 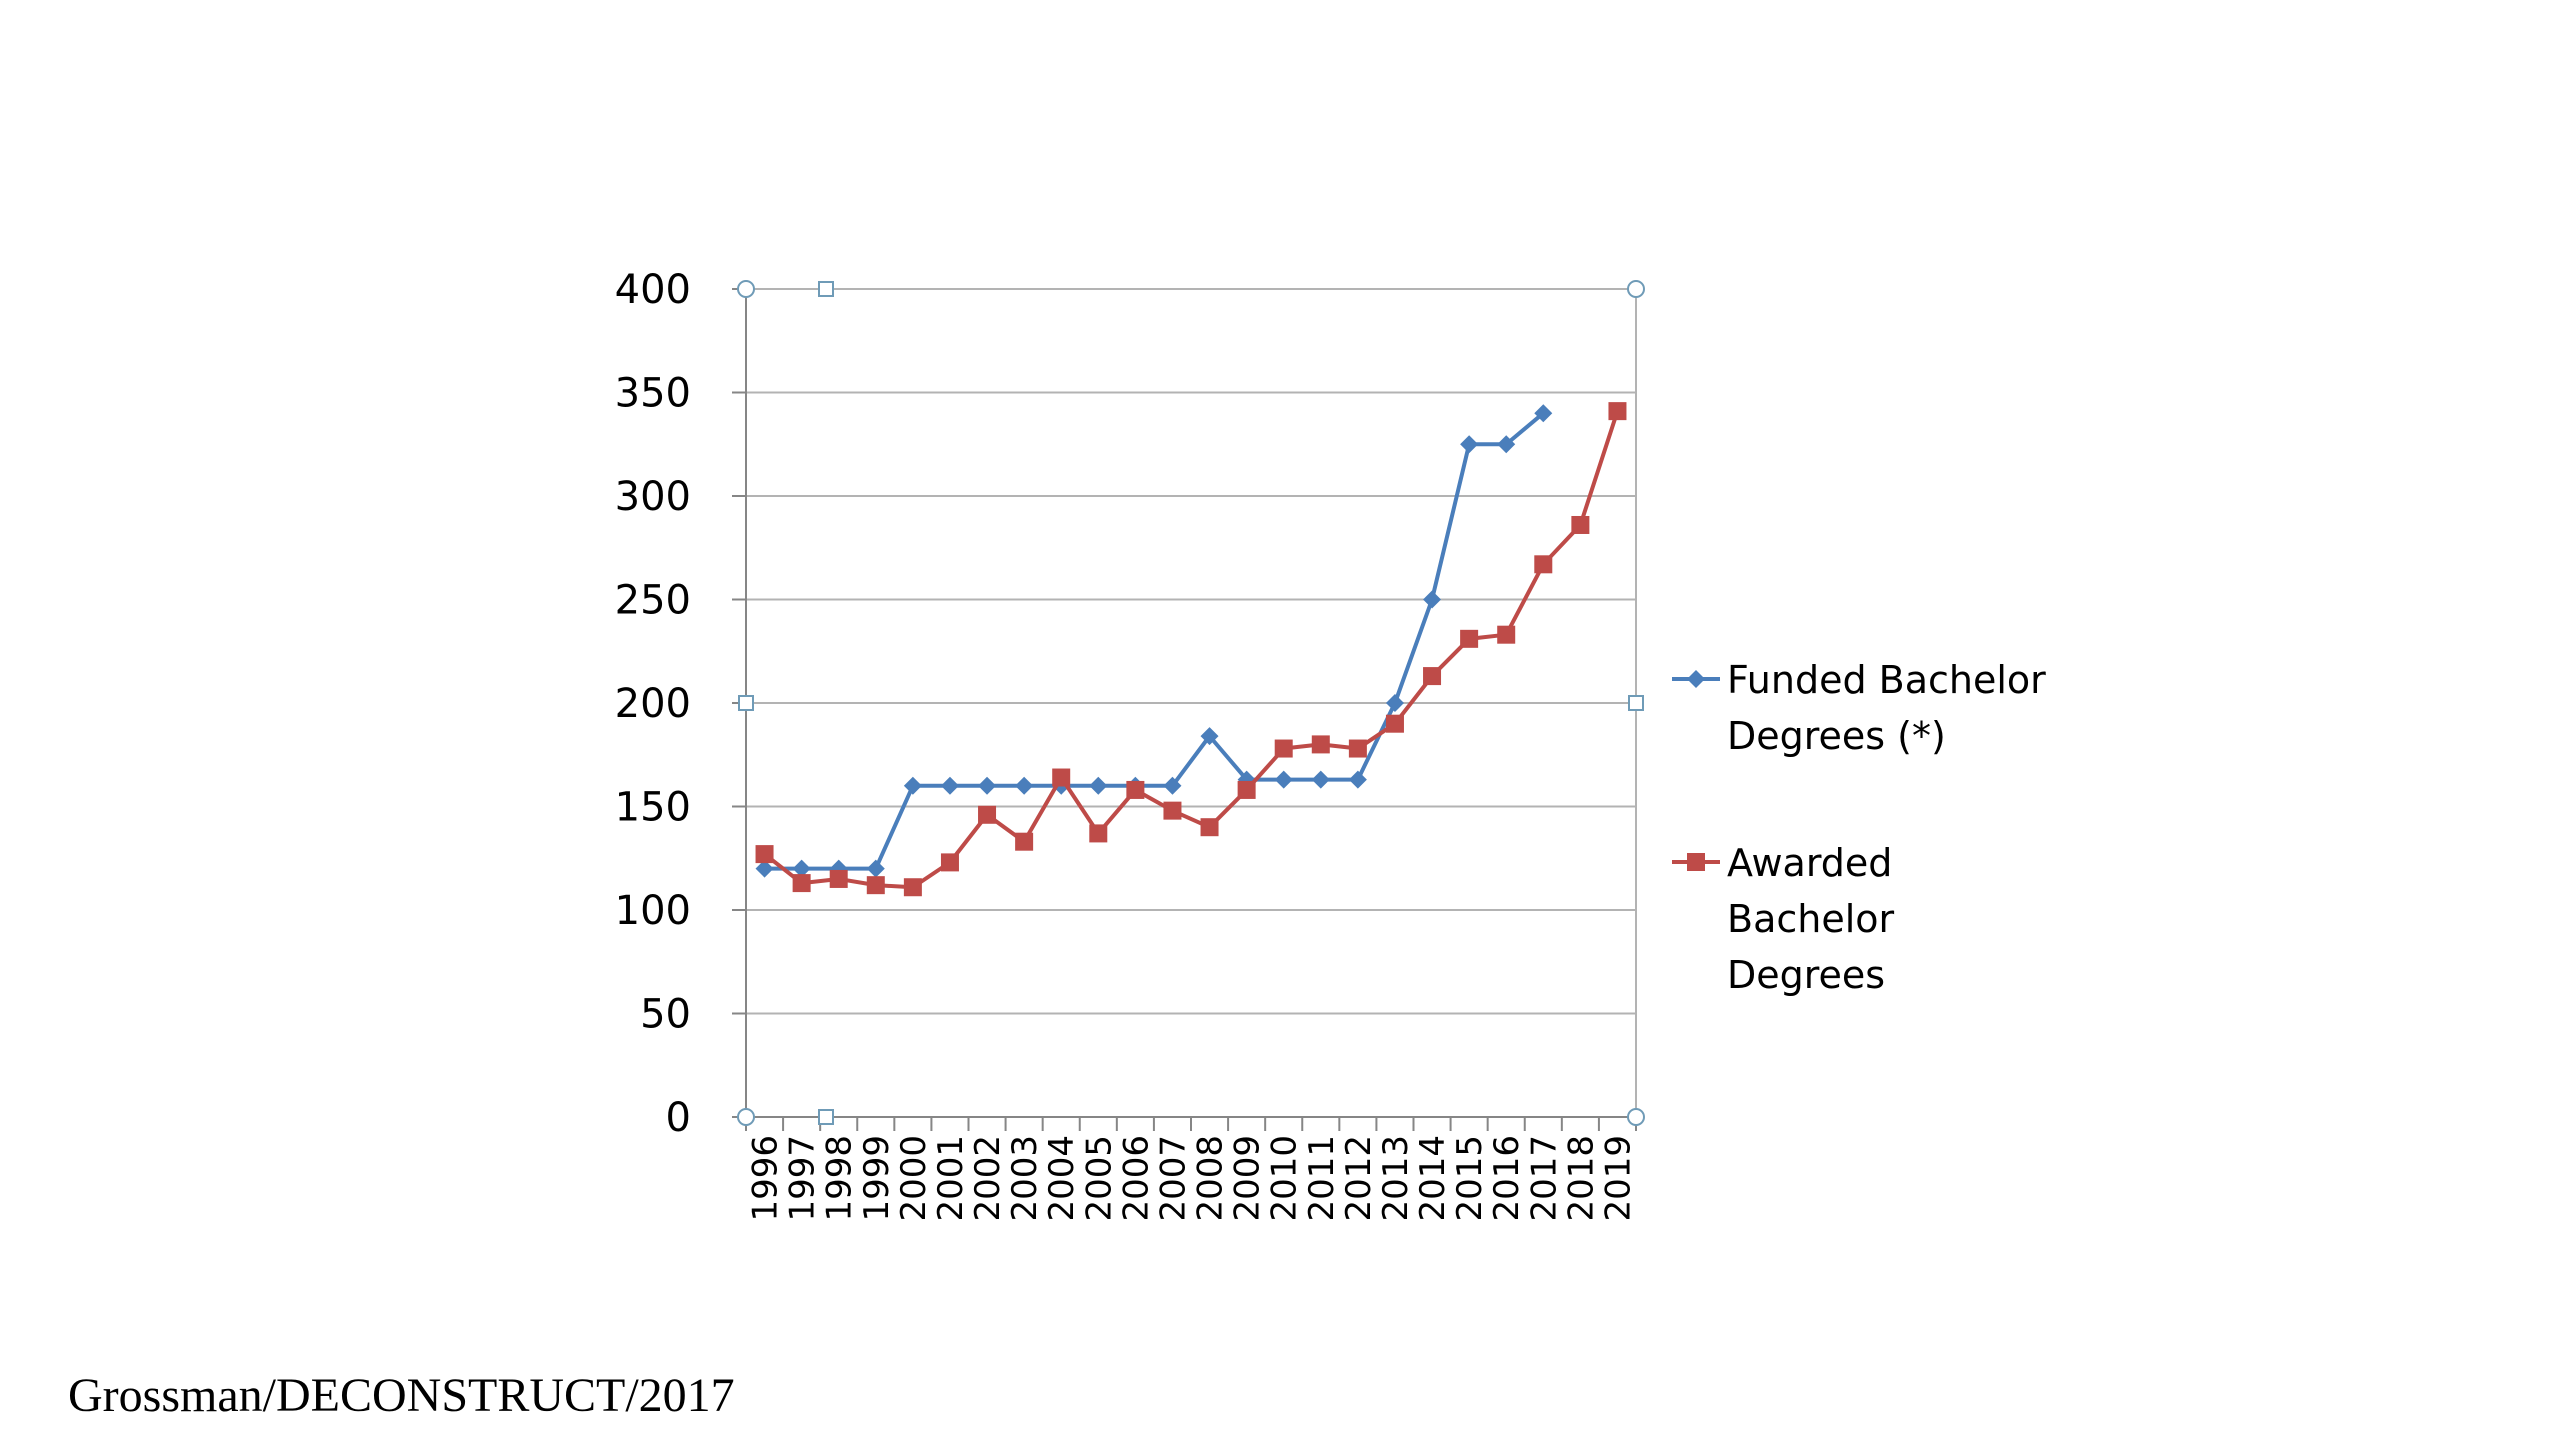 What do you see at coordinates (653, 290) in the screenshot?
I see `y-tick-label: 400` at bounding box center [653, 290].